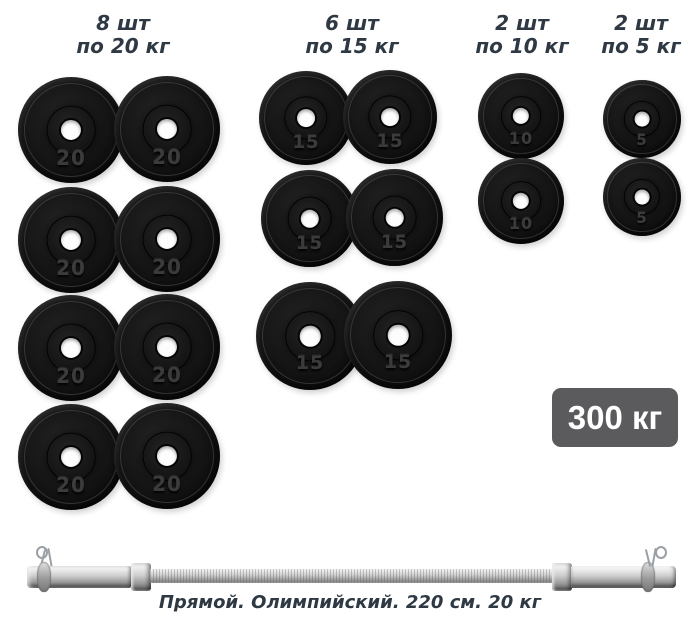 The height and width of the screenshot is (630, 700). What do you see at coordinates (615, 417) in the screenshot?
I see `total-weight-badge: 300 кг` at bounding box center [615, 417].